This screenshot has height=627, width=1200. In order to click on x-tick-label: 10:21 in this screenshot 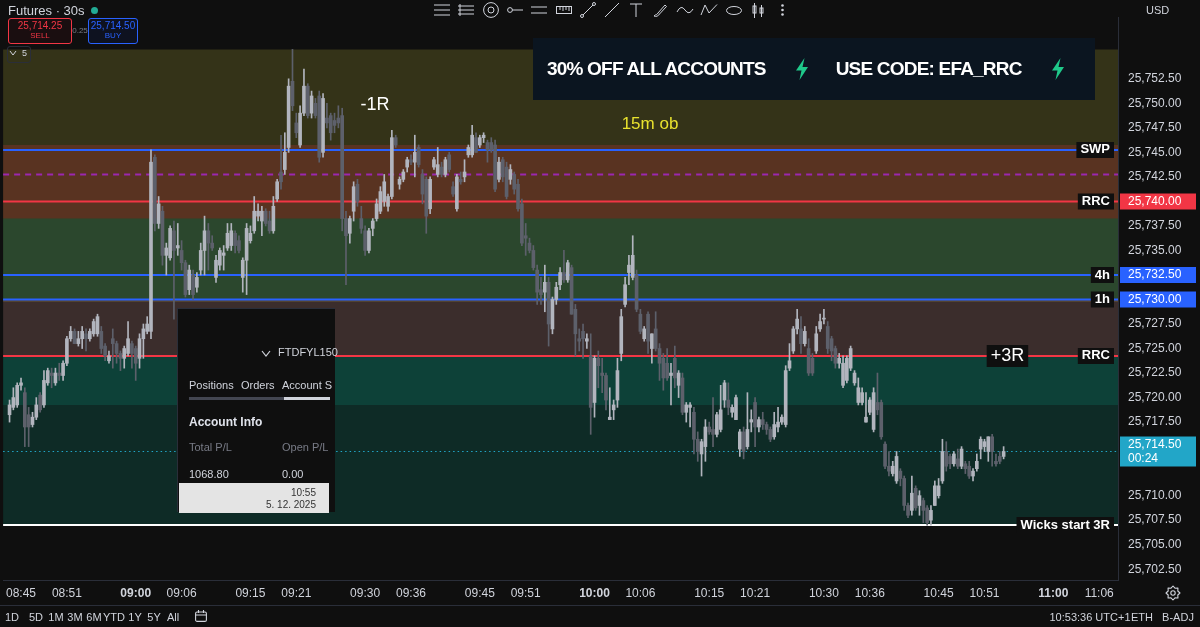, I will do `click(755, 592)`.